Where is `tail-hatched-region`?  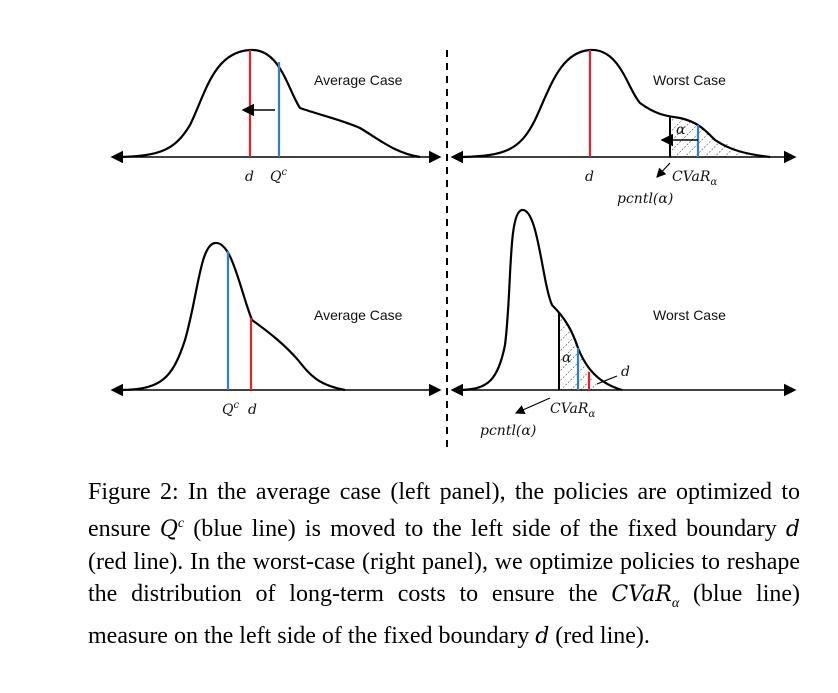 tail-hatched-region is located at coordinates (715, 137).